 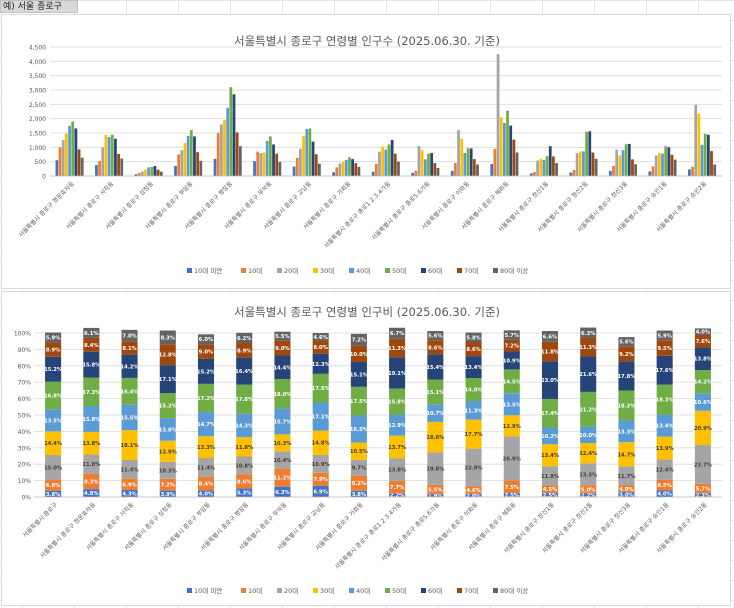 What do you see at coordinates (168, 495) in the screenshot?
I see `data-label: 3.9%` at bounding box center [168, 495].